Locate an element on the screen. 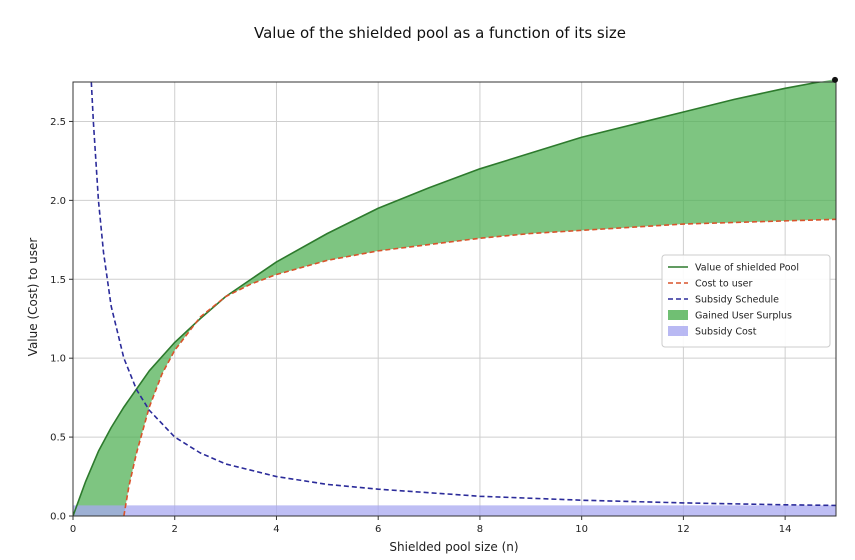 The width and height of the screenshot is (855, 560). x-axis-label: Shielded pool size (n) is located at coordinates (453, 547).